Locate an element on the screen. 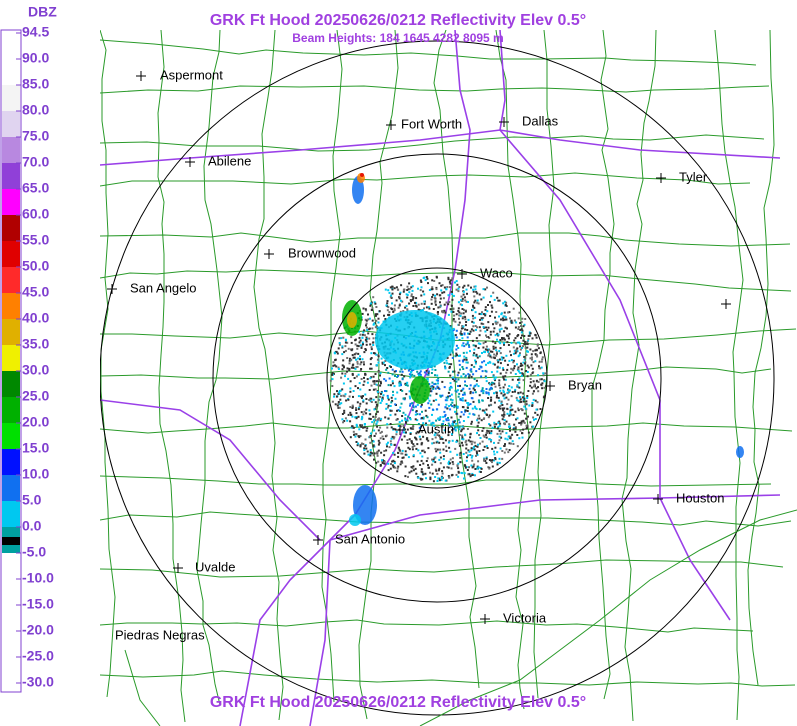 Image resolution: width=797 pixels, height=726 pixels. legend-label: 55.0 is located at coordinates (35, 240).